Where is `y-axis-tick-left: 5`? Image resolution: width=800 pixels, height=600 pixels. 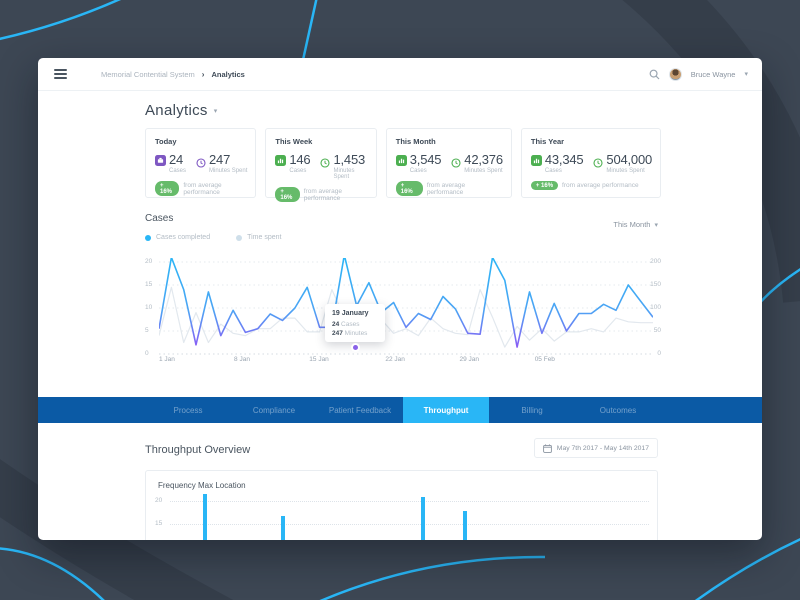 y-axis-tick-left: 5 is located at coordinates (147, 330).